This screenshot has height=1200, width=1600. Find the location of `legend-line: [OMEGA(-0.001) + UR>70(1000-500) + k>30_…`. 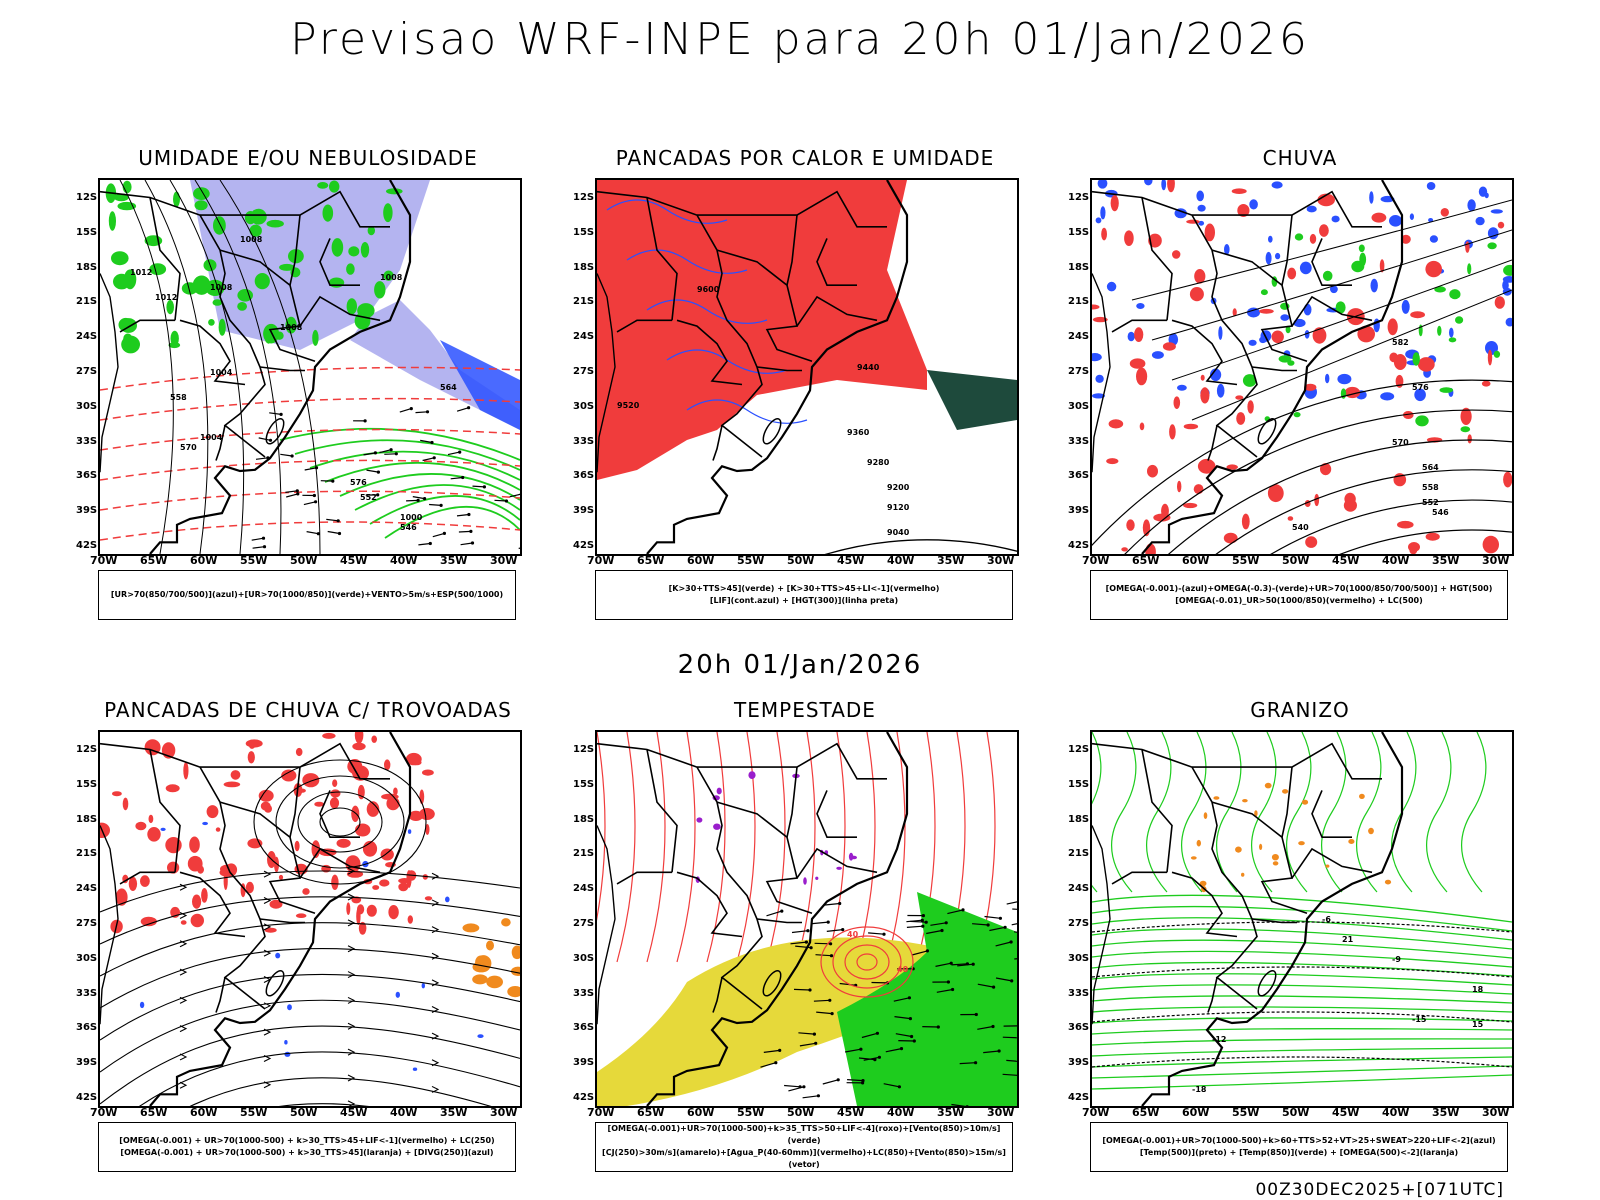

legend-line: [OMEGA(-0.001) + UR>70(1000-500) + k>30_… is located at coordinates (307, 1140).